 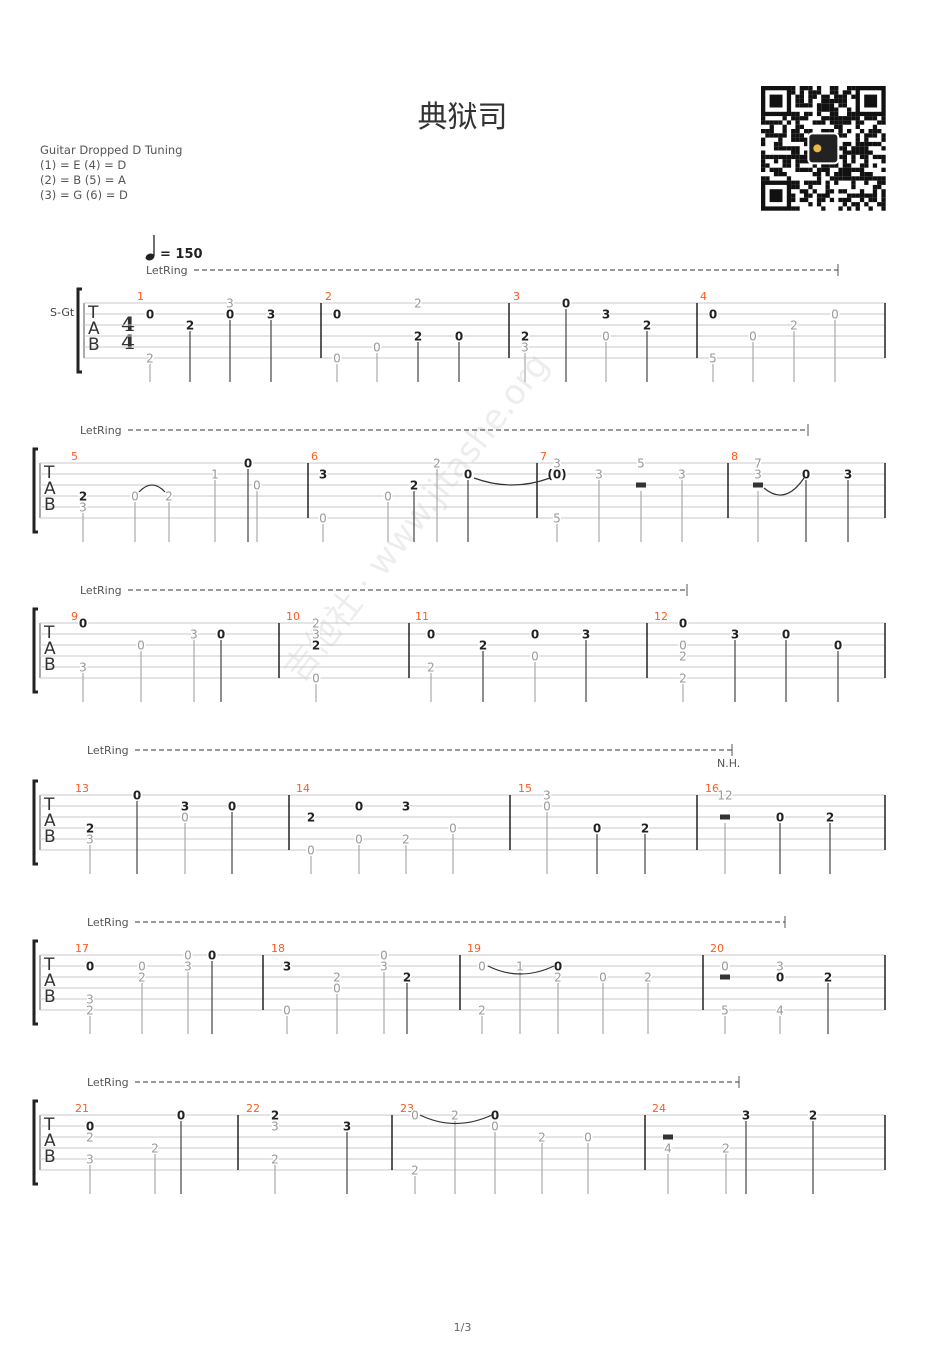 I want to click on tab-clef-letter: B, so click(x=94, y=345).